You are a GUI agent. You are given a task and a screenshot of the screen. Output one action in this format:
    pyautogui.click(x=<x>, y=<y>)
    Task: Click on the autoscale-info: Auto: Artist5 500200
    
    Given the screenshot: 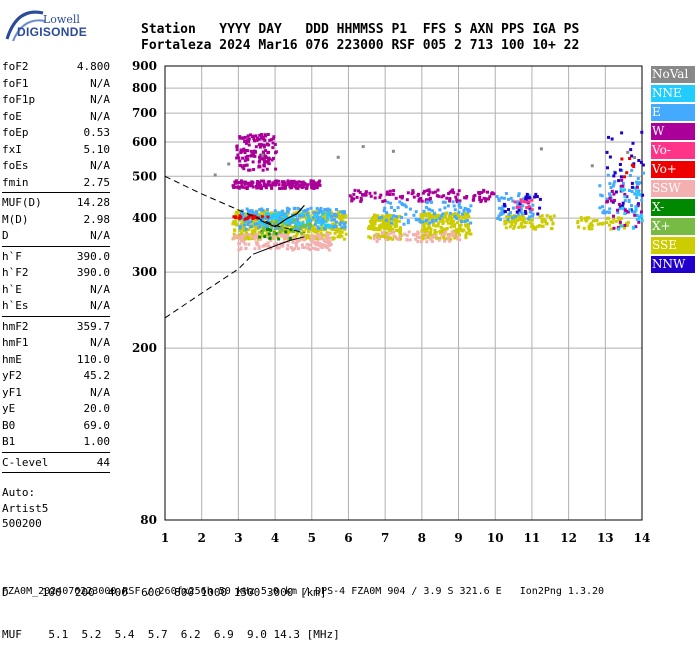 What is the action you would take?
    pyautogui.click(x=25, y=508)
    